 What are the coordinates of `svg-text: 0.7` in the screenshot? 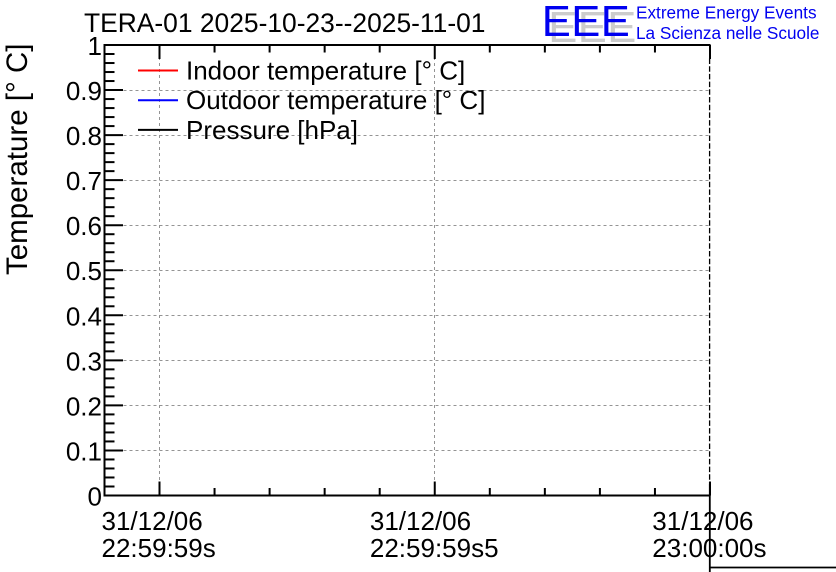 It's located at (84, 181).